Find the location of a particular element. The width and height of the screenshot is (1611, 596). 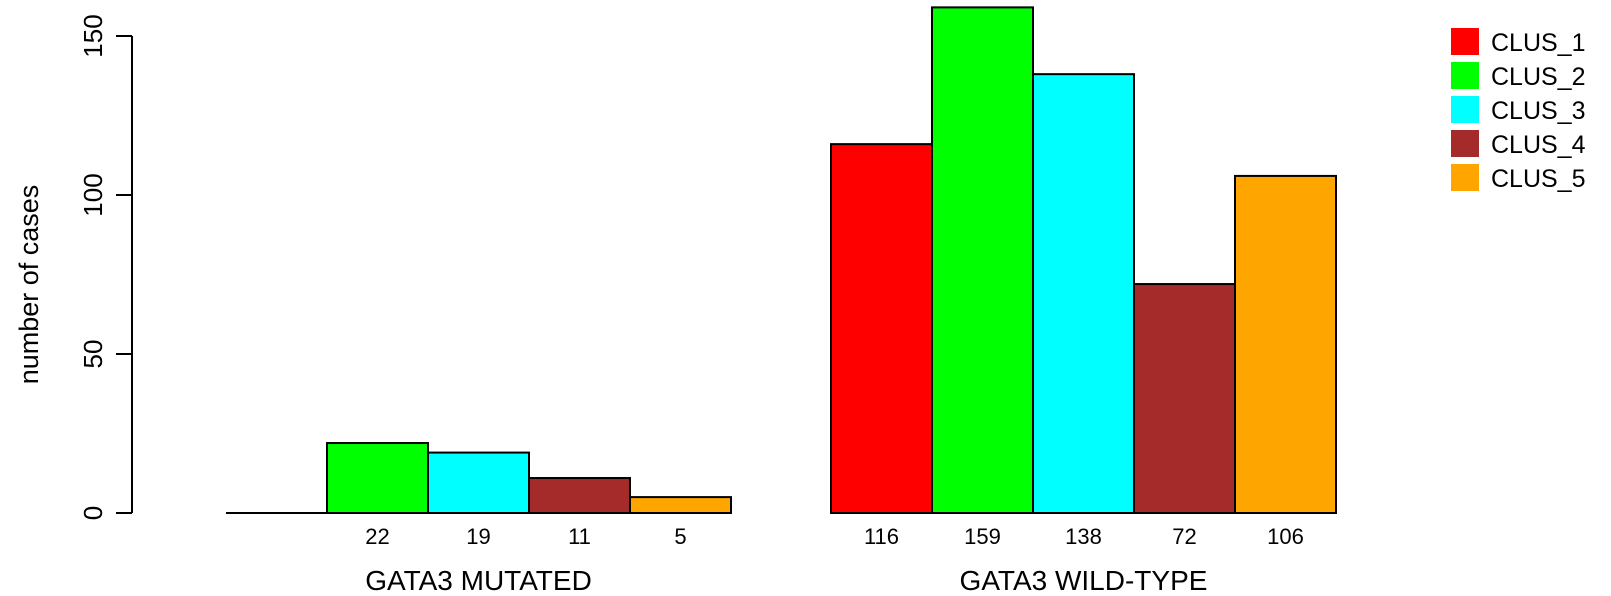

legend: CLUS_1 CLUS_2 CLUS_3 CLUS_4 CLUS_5 is located at coordinates (1518, 110).